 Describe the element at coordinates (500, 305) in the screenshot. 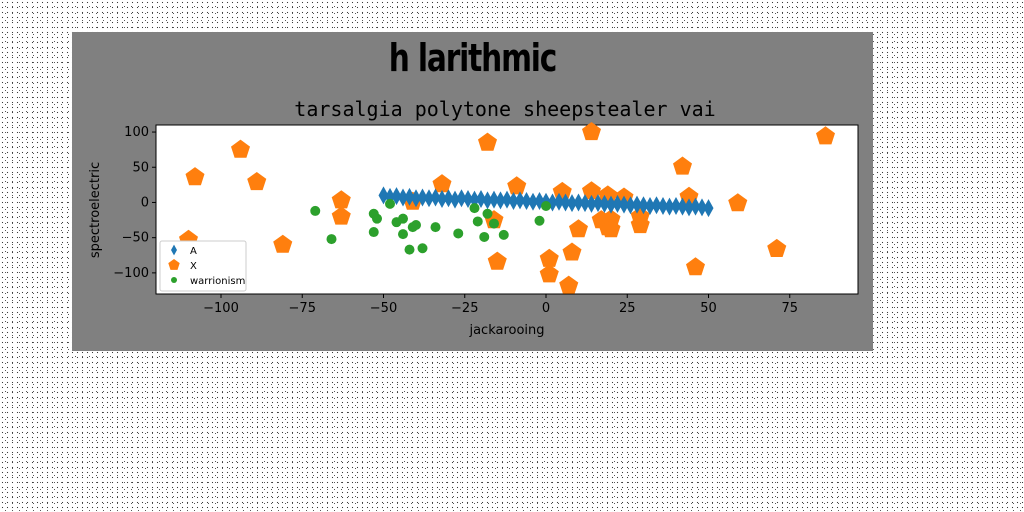

I see `x-axis: −100 −75 −50 −25 0 25 50 75` at that location.